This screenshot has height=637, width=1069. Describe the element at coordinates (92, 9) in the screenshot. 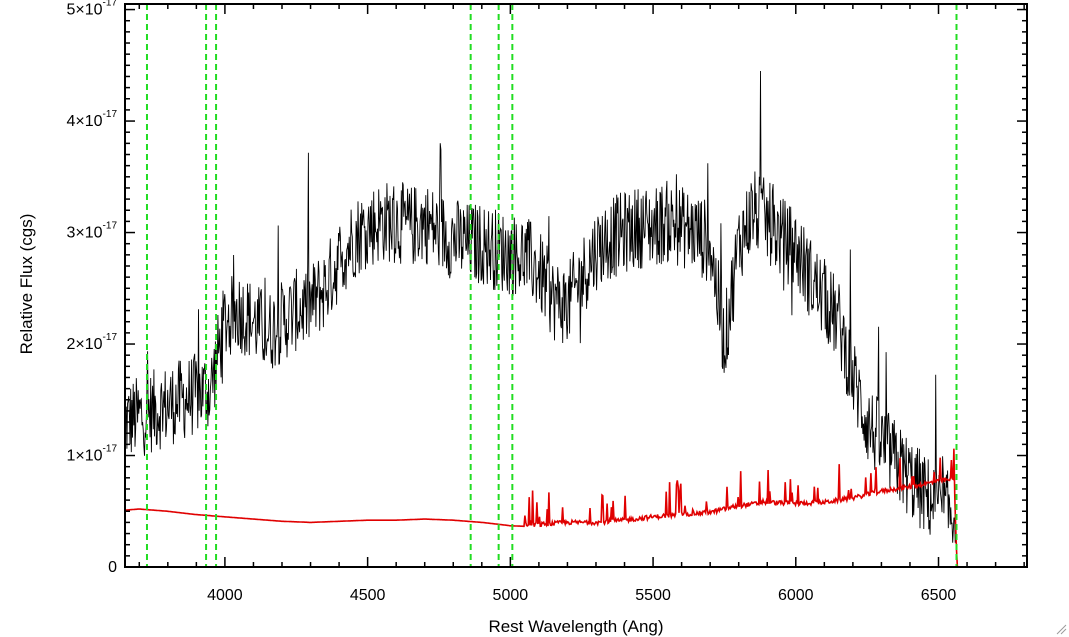

I see `y-tick-label: 5×10⁻¹⁷` at that location.